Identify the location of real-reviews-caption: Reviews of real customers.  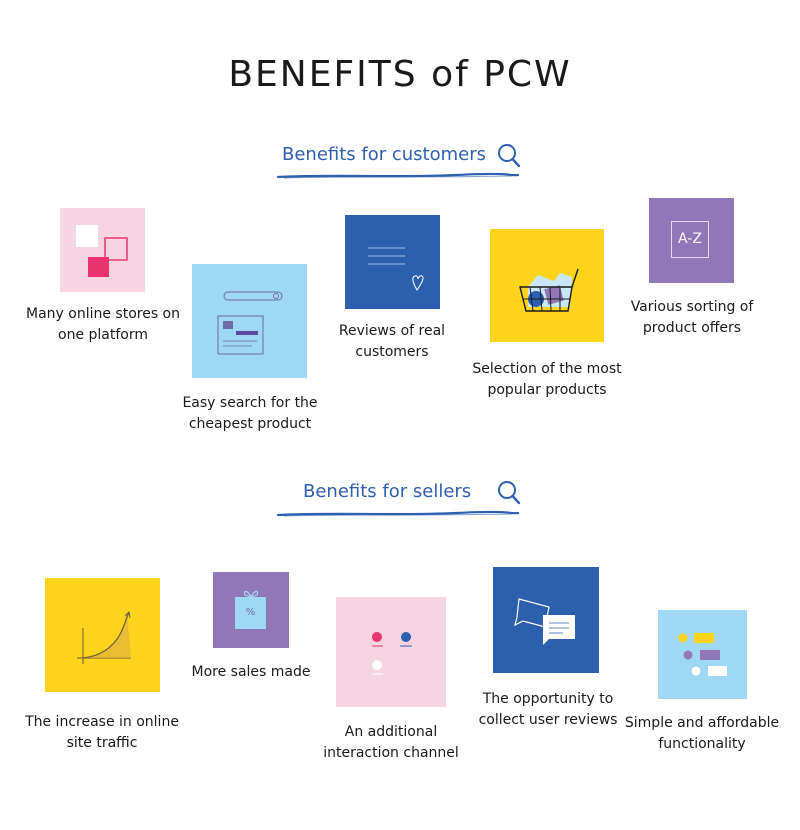
(392, 341).